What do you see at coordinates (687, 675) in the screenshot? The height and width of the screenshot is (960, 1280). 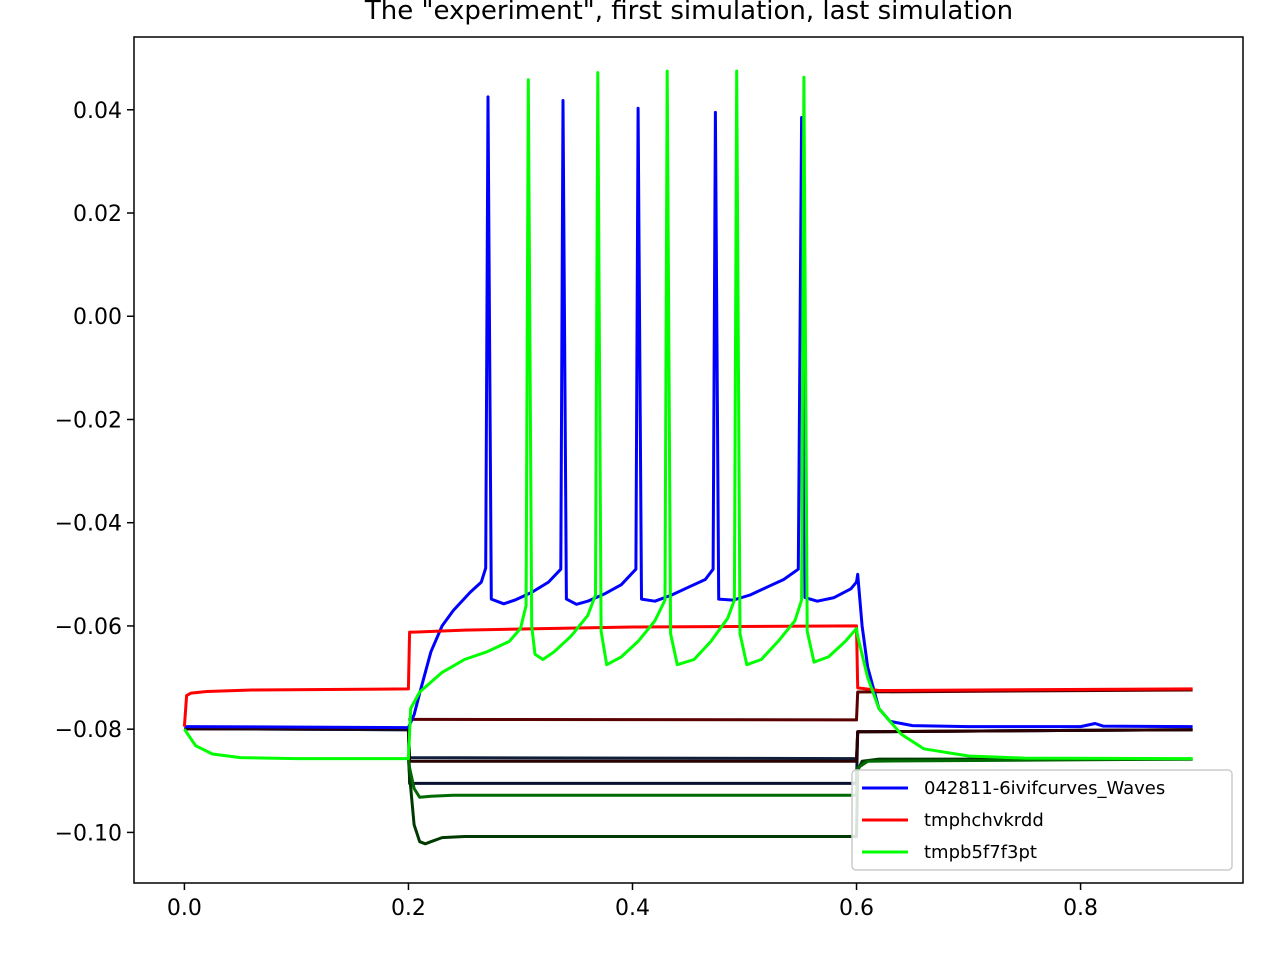 I see `series-line-tmphchvkrdd` at bounding box center [687, 675].